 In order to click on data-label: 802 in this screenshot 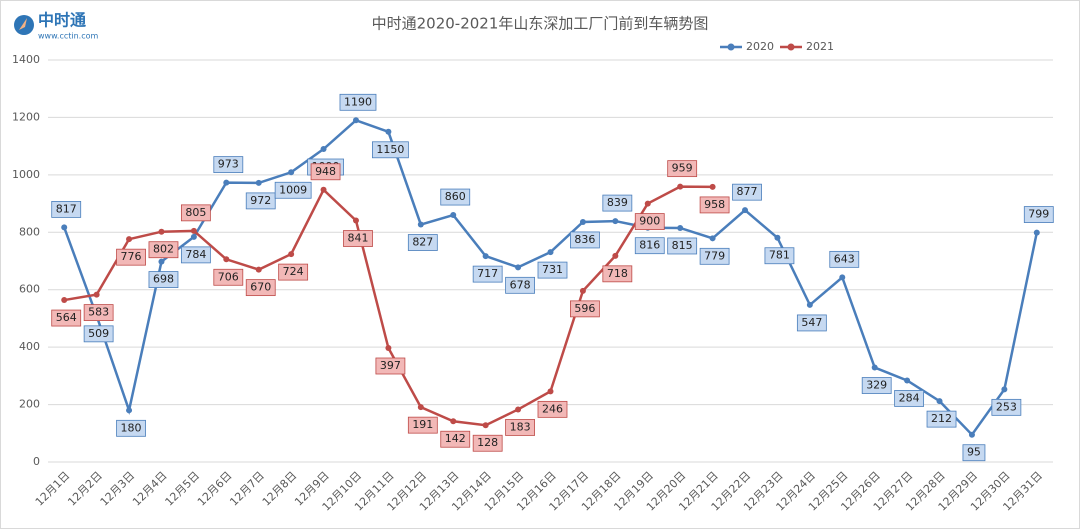, I will do `click(163, 250)`.